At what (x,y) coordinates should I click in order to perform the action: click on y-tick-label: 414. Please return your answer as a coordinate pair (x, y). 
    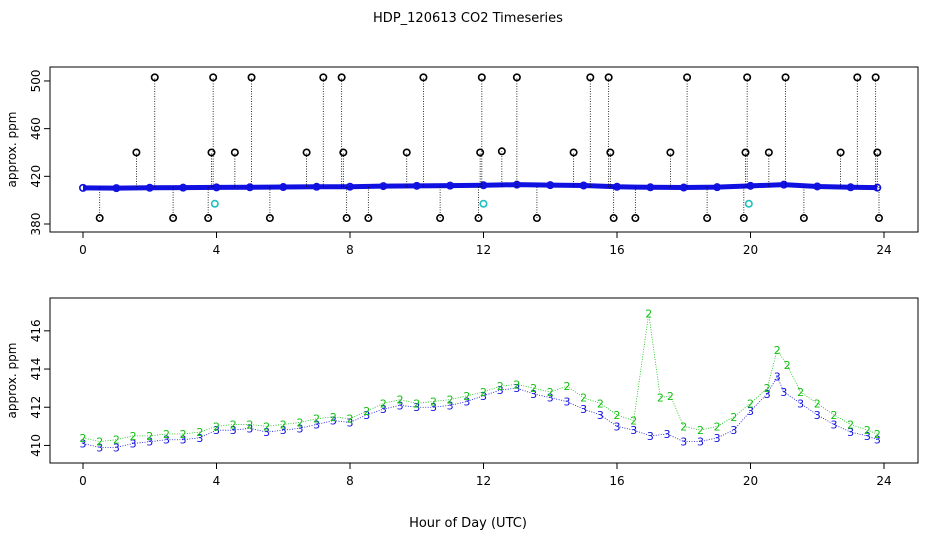
    Looking at the image, I should click on (36, 369).